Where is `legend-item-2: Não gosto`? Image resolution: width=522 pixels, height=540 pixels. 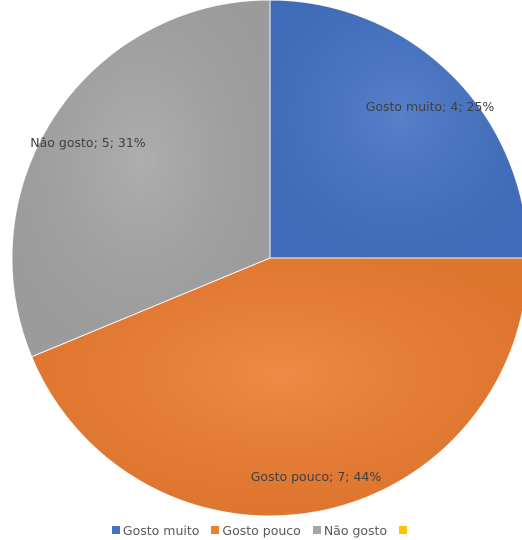
legend-item-2: Não gosto is located at coordinates (350, 530).